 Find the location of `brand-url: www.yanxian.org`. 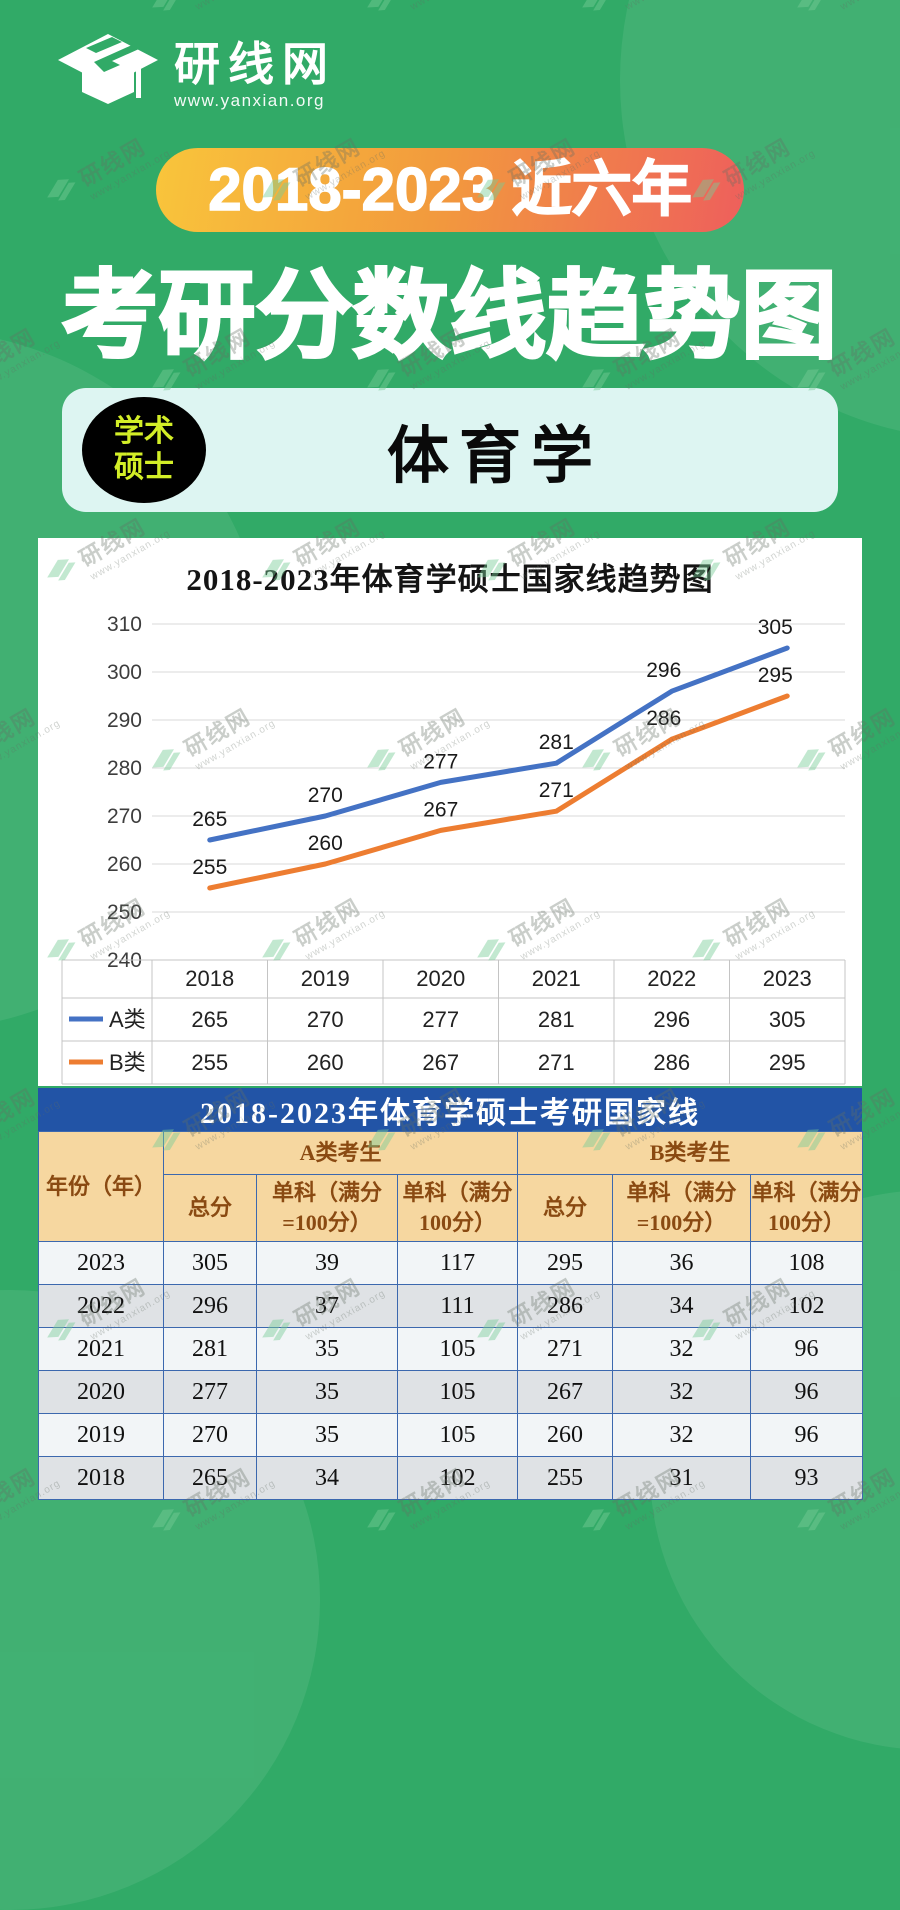

brand-url: www.yanxian.org is located at coordinates (250, 101).